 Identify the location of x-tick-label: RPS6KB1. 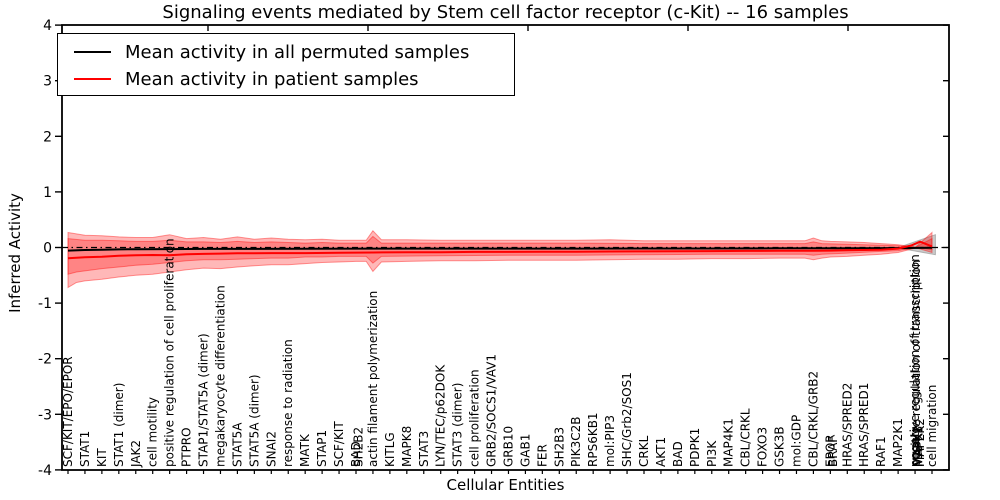
(593, 439).